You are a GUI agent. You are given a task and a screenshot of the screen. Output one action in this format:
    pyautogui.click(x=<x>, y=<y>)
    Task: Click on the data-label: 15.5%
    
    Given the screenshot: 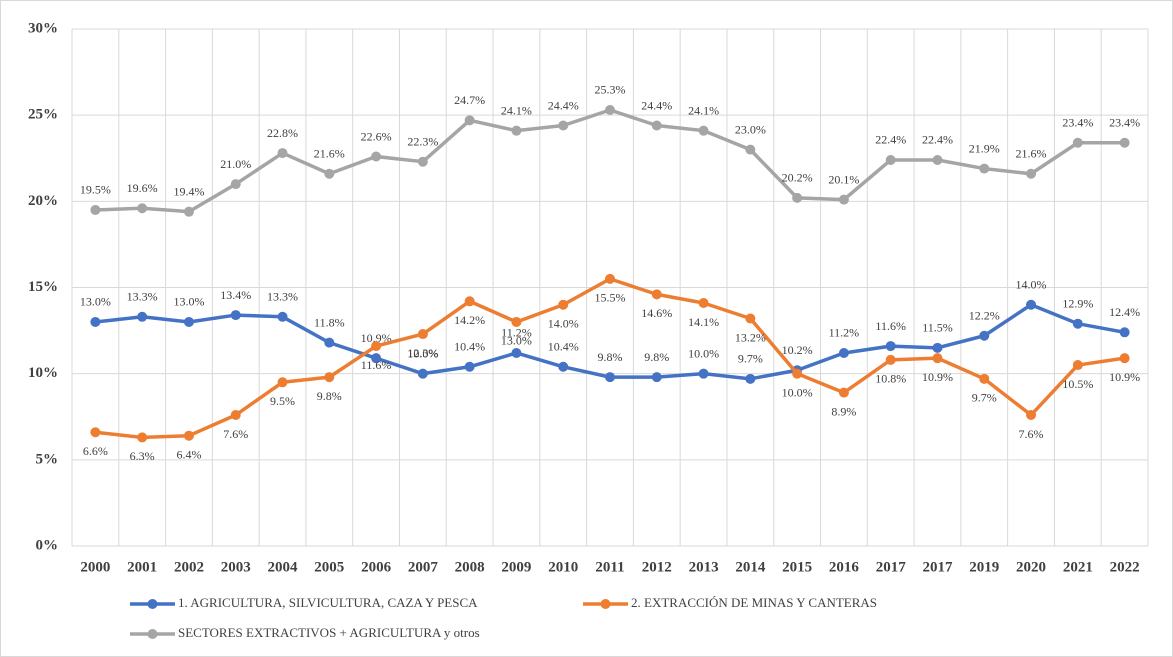 What is the action you would take?
    pyautogui.click(x=610, y=298)
    